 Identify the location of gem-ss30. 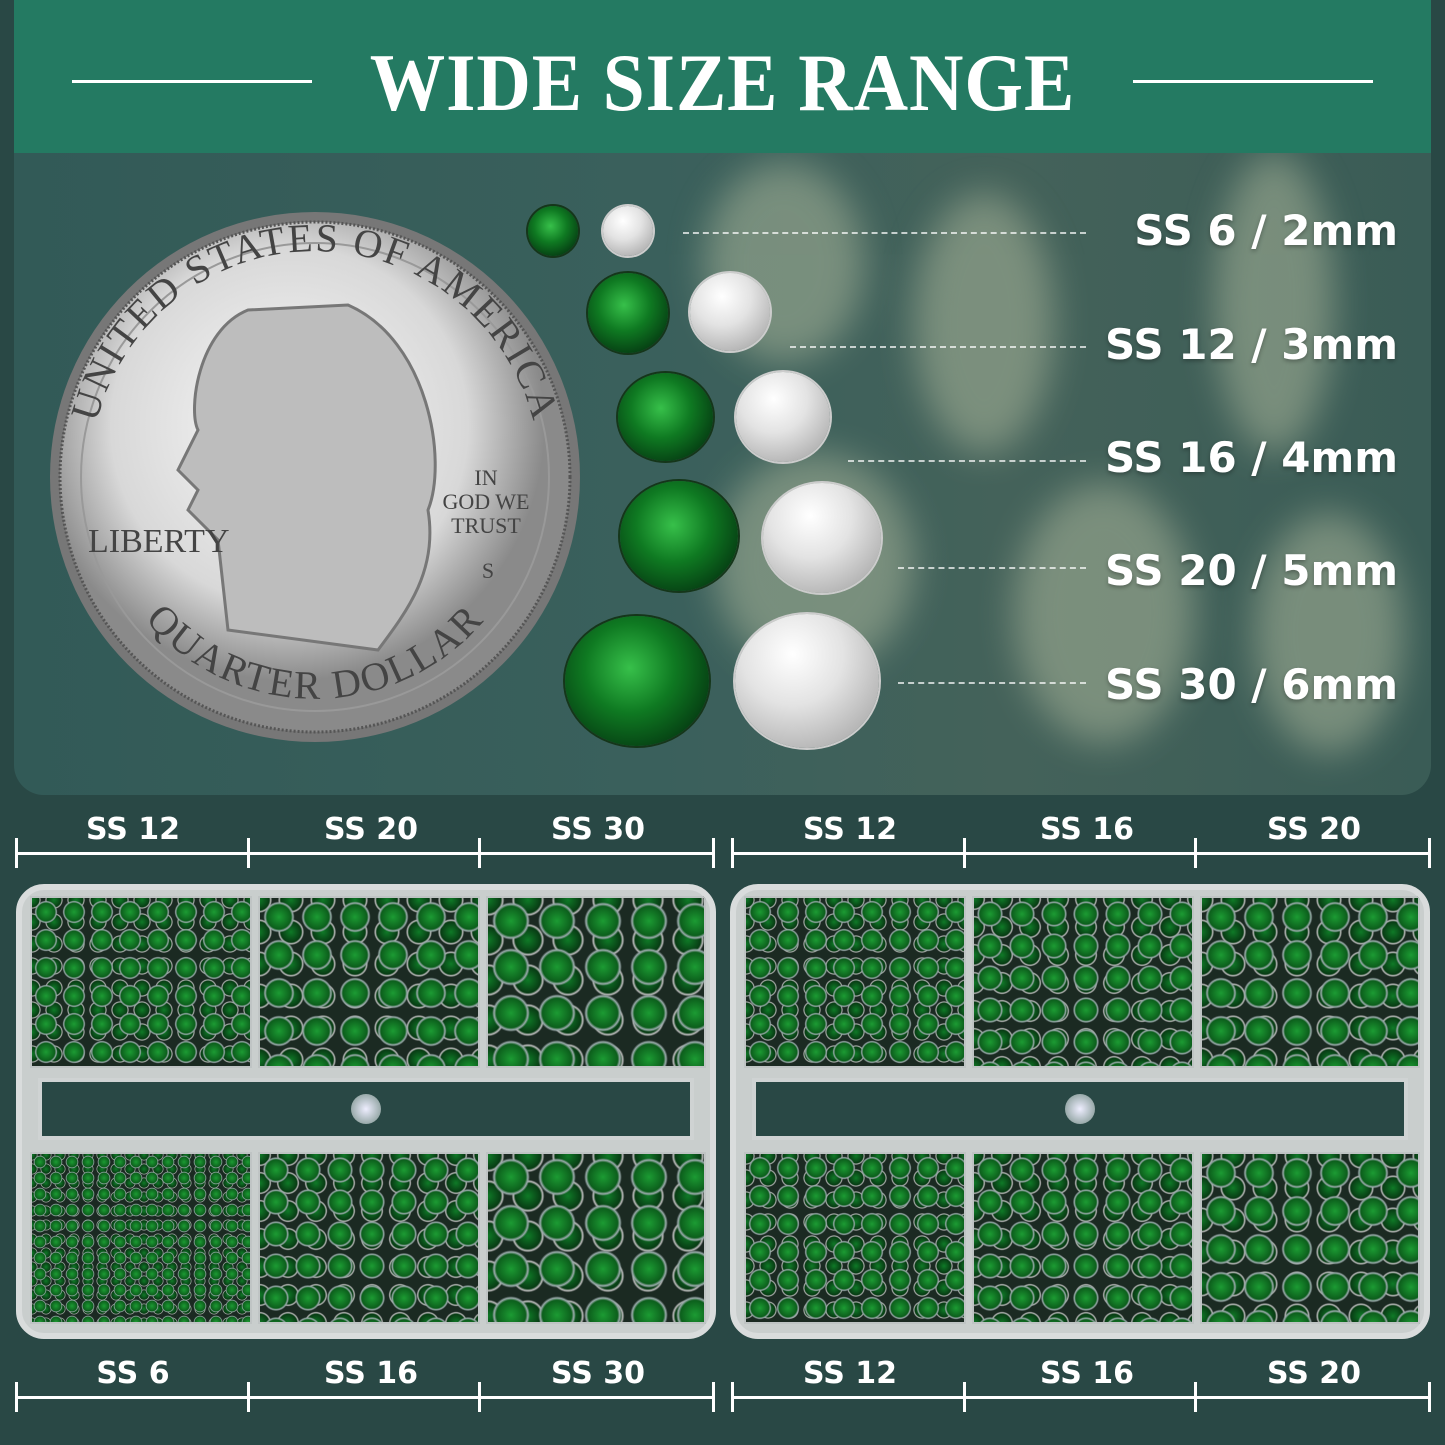
(637, 681).